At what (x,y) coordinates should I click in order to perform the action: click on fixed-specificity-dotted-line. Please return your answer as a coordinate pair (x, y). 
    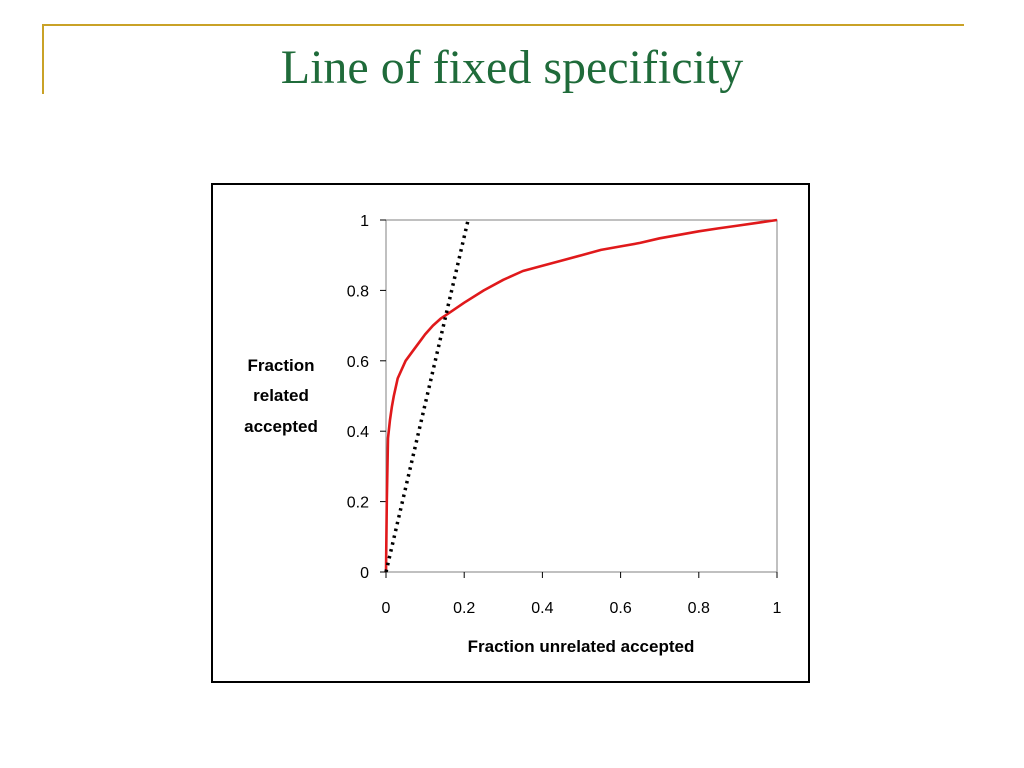
    Looking at the image, I should click on (427, 396).